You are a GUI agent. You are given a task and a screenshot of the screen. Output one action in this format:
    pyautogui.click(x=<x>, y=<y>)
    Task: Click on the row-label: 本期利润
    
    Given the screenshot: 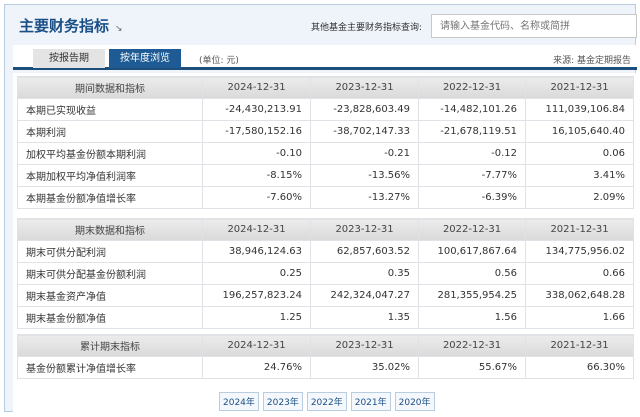 What is the action you would take?
    pyautogui.click(x=110, y=131)
    